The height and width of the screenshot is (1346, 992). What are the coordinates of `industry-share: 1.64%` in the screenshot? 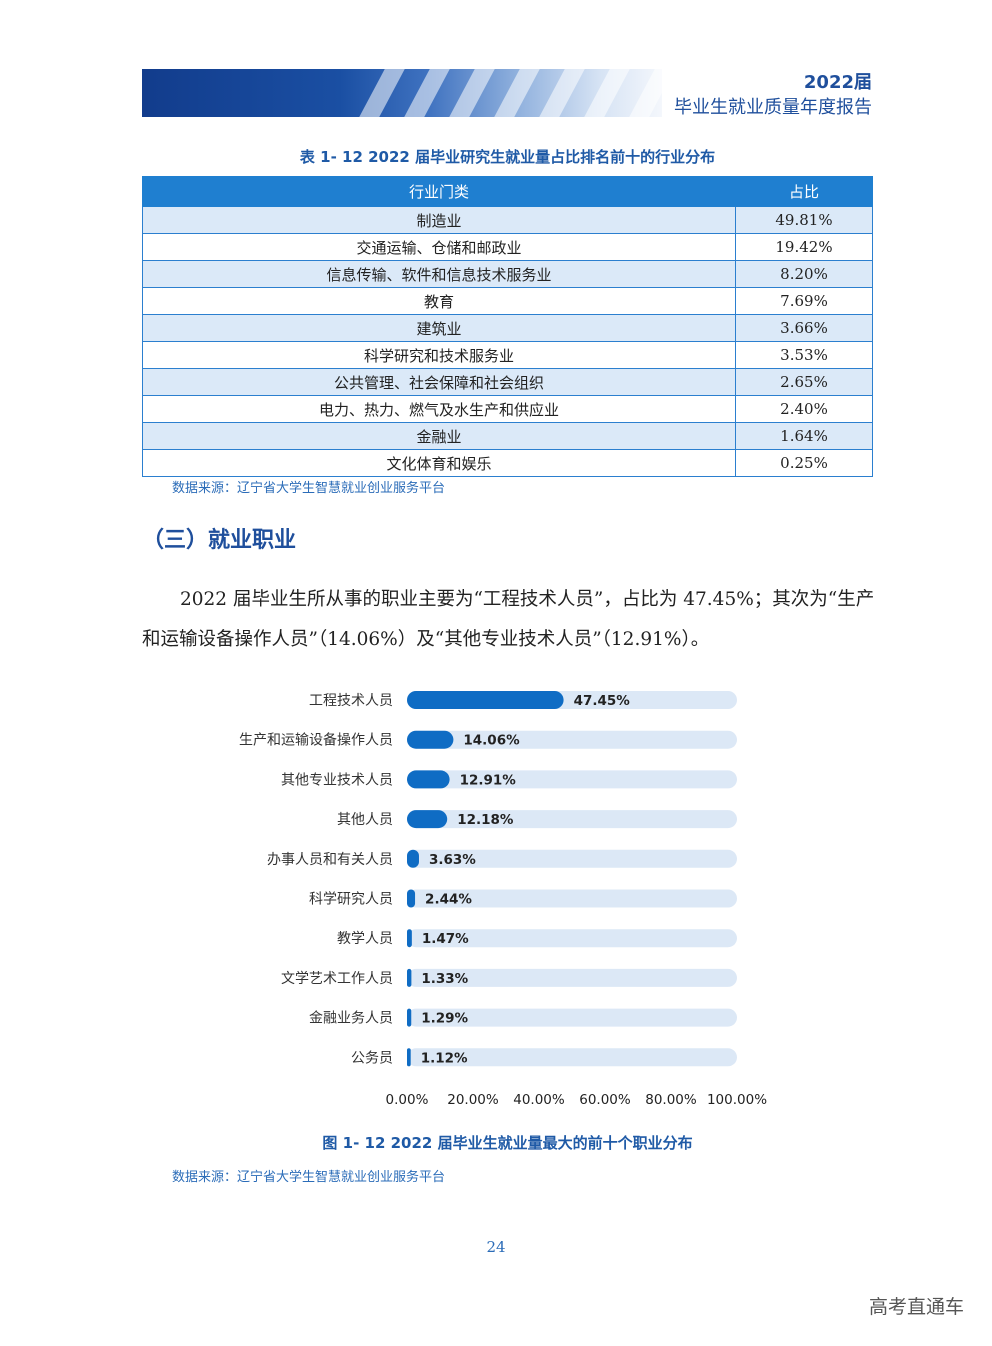 It's located at (804, 436).